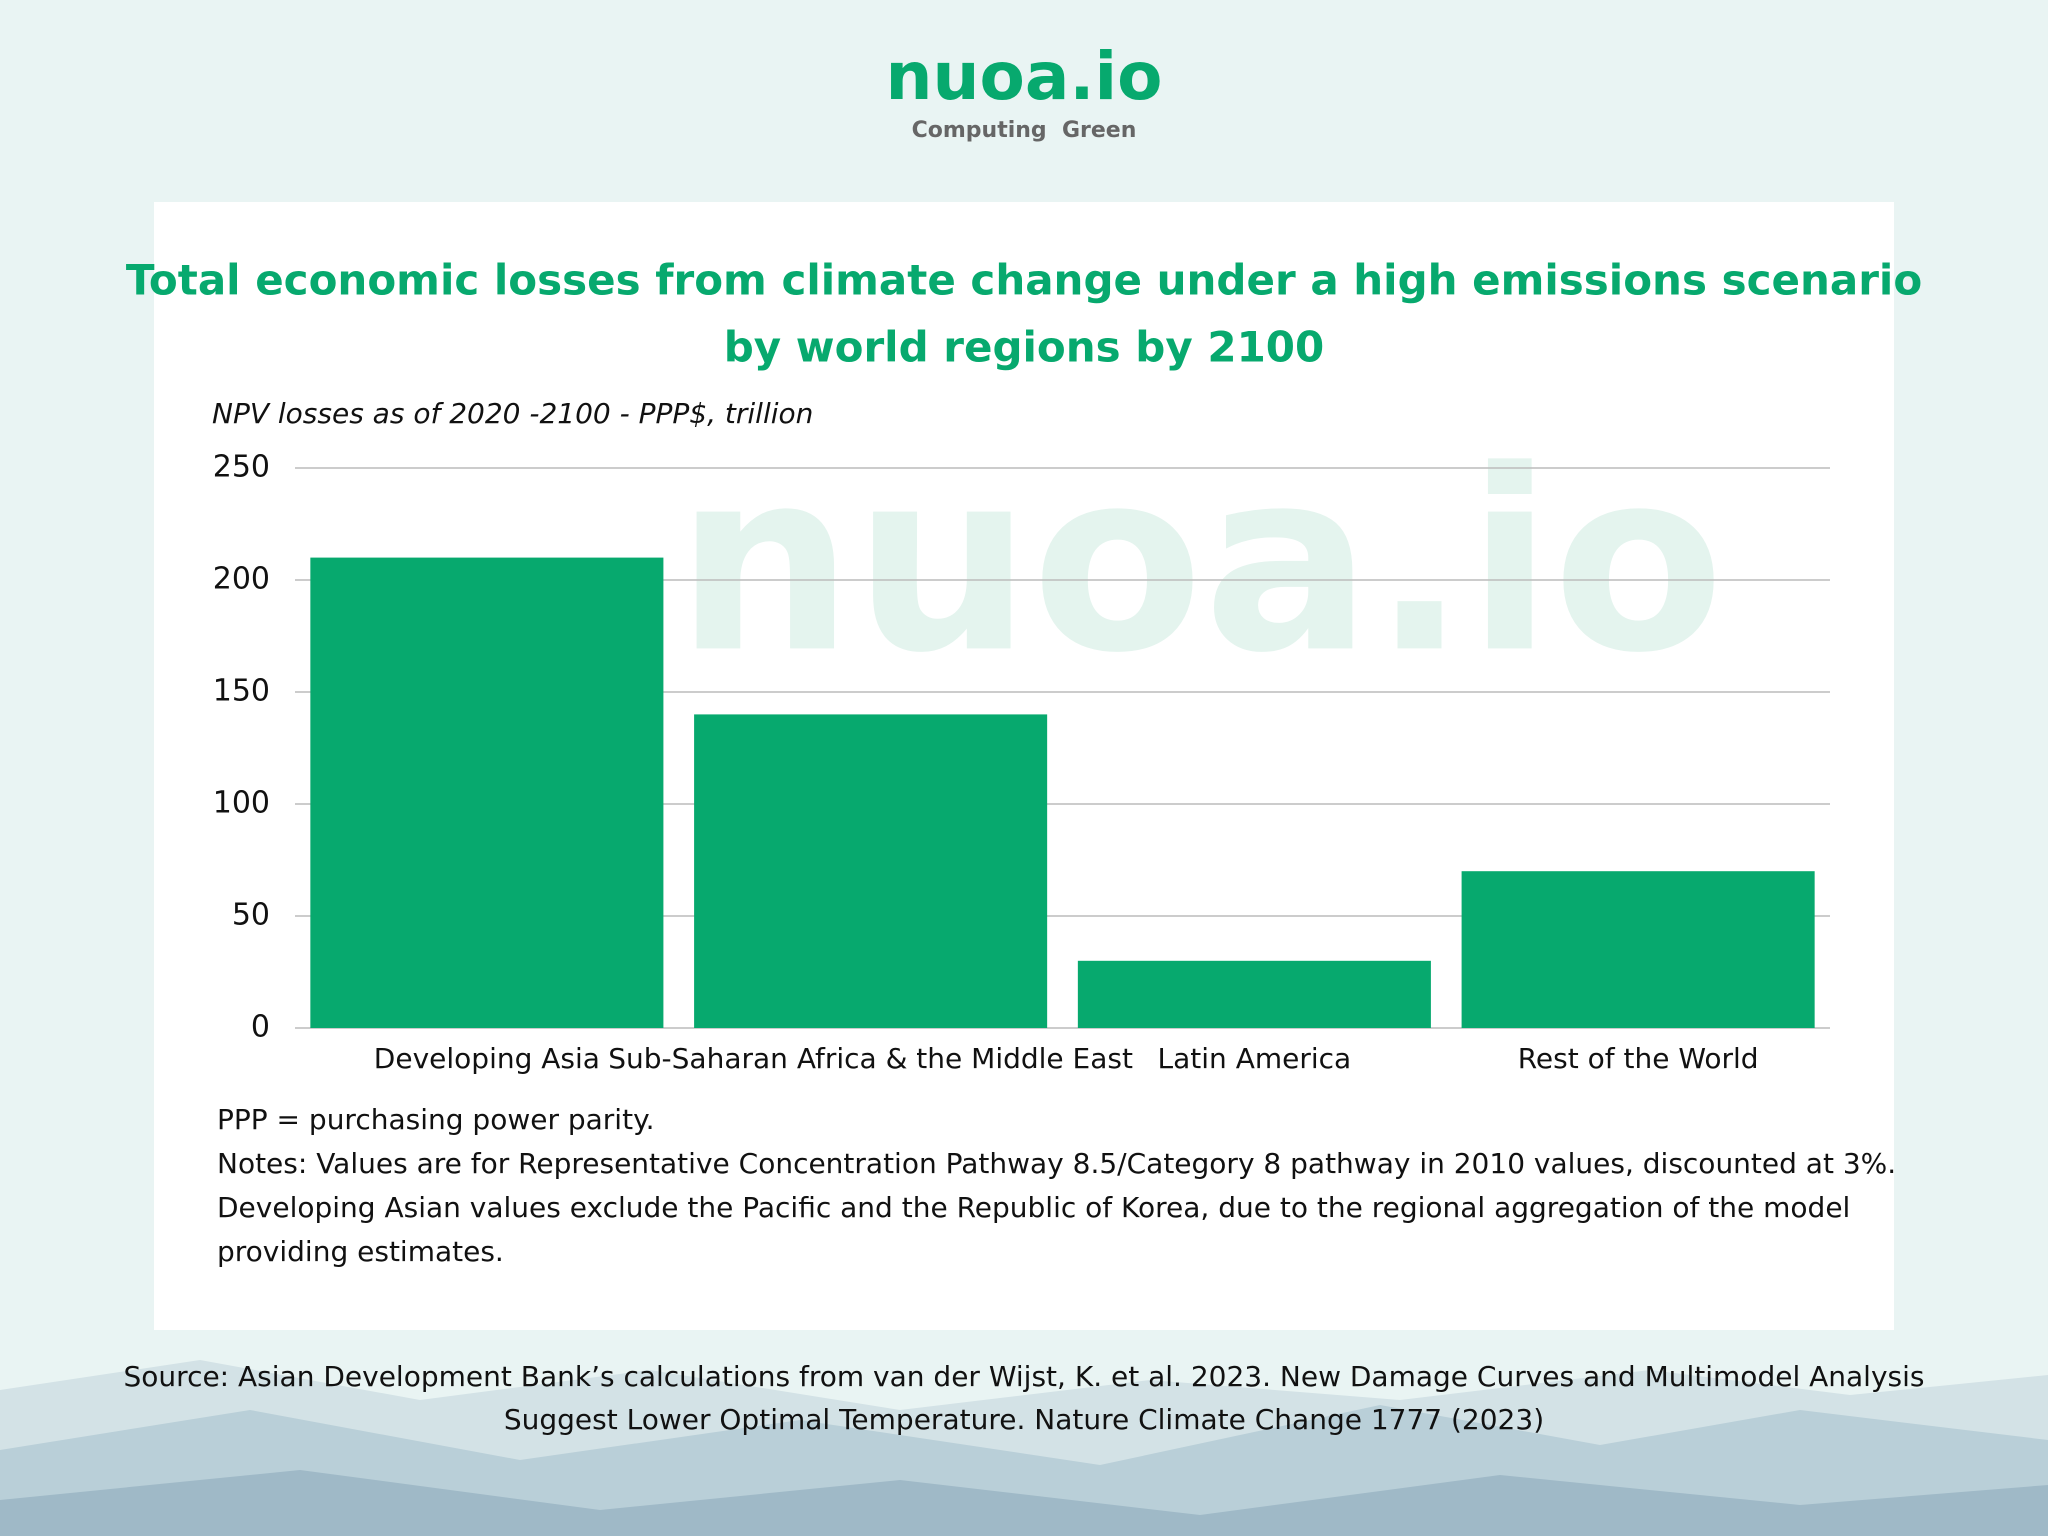 This screenshot has width=2048, height=1536. What do you see at coordinates (487, 1058) in the screenshot?
I see `x-tick-label: Developing Asia` at bounding box center [487, 1058].